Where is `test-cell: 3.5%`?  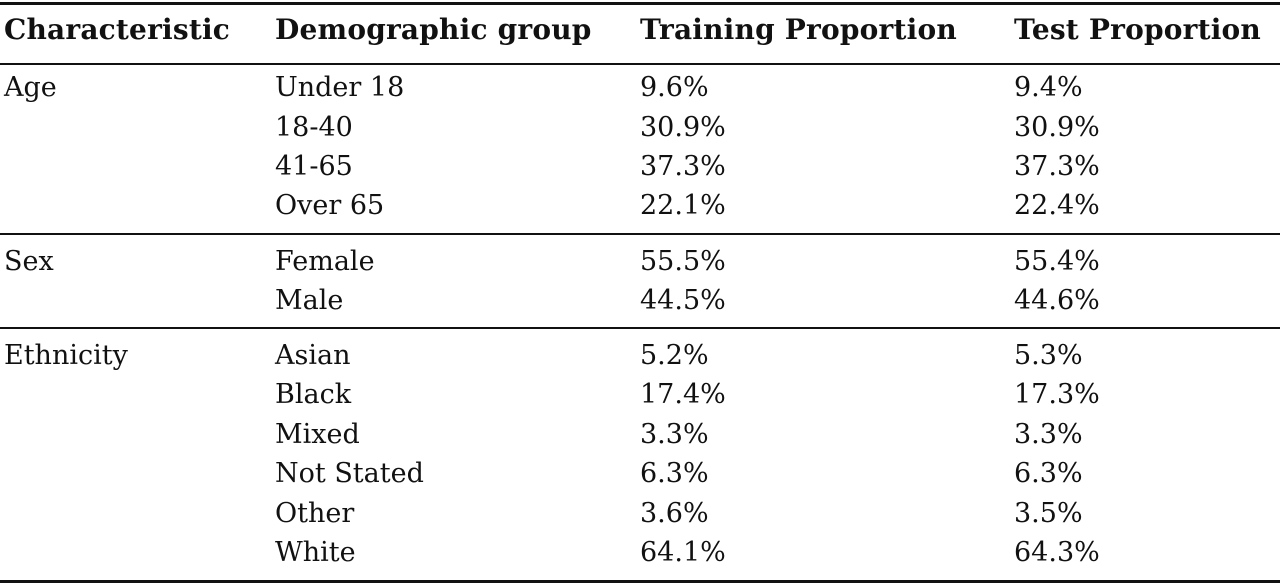 test-cell: 3.5% is located at coordinates (1048, 513).